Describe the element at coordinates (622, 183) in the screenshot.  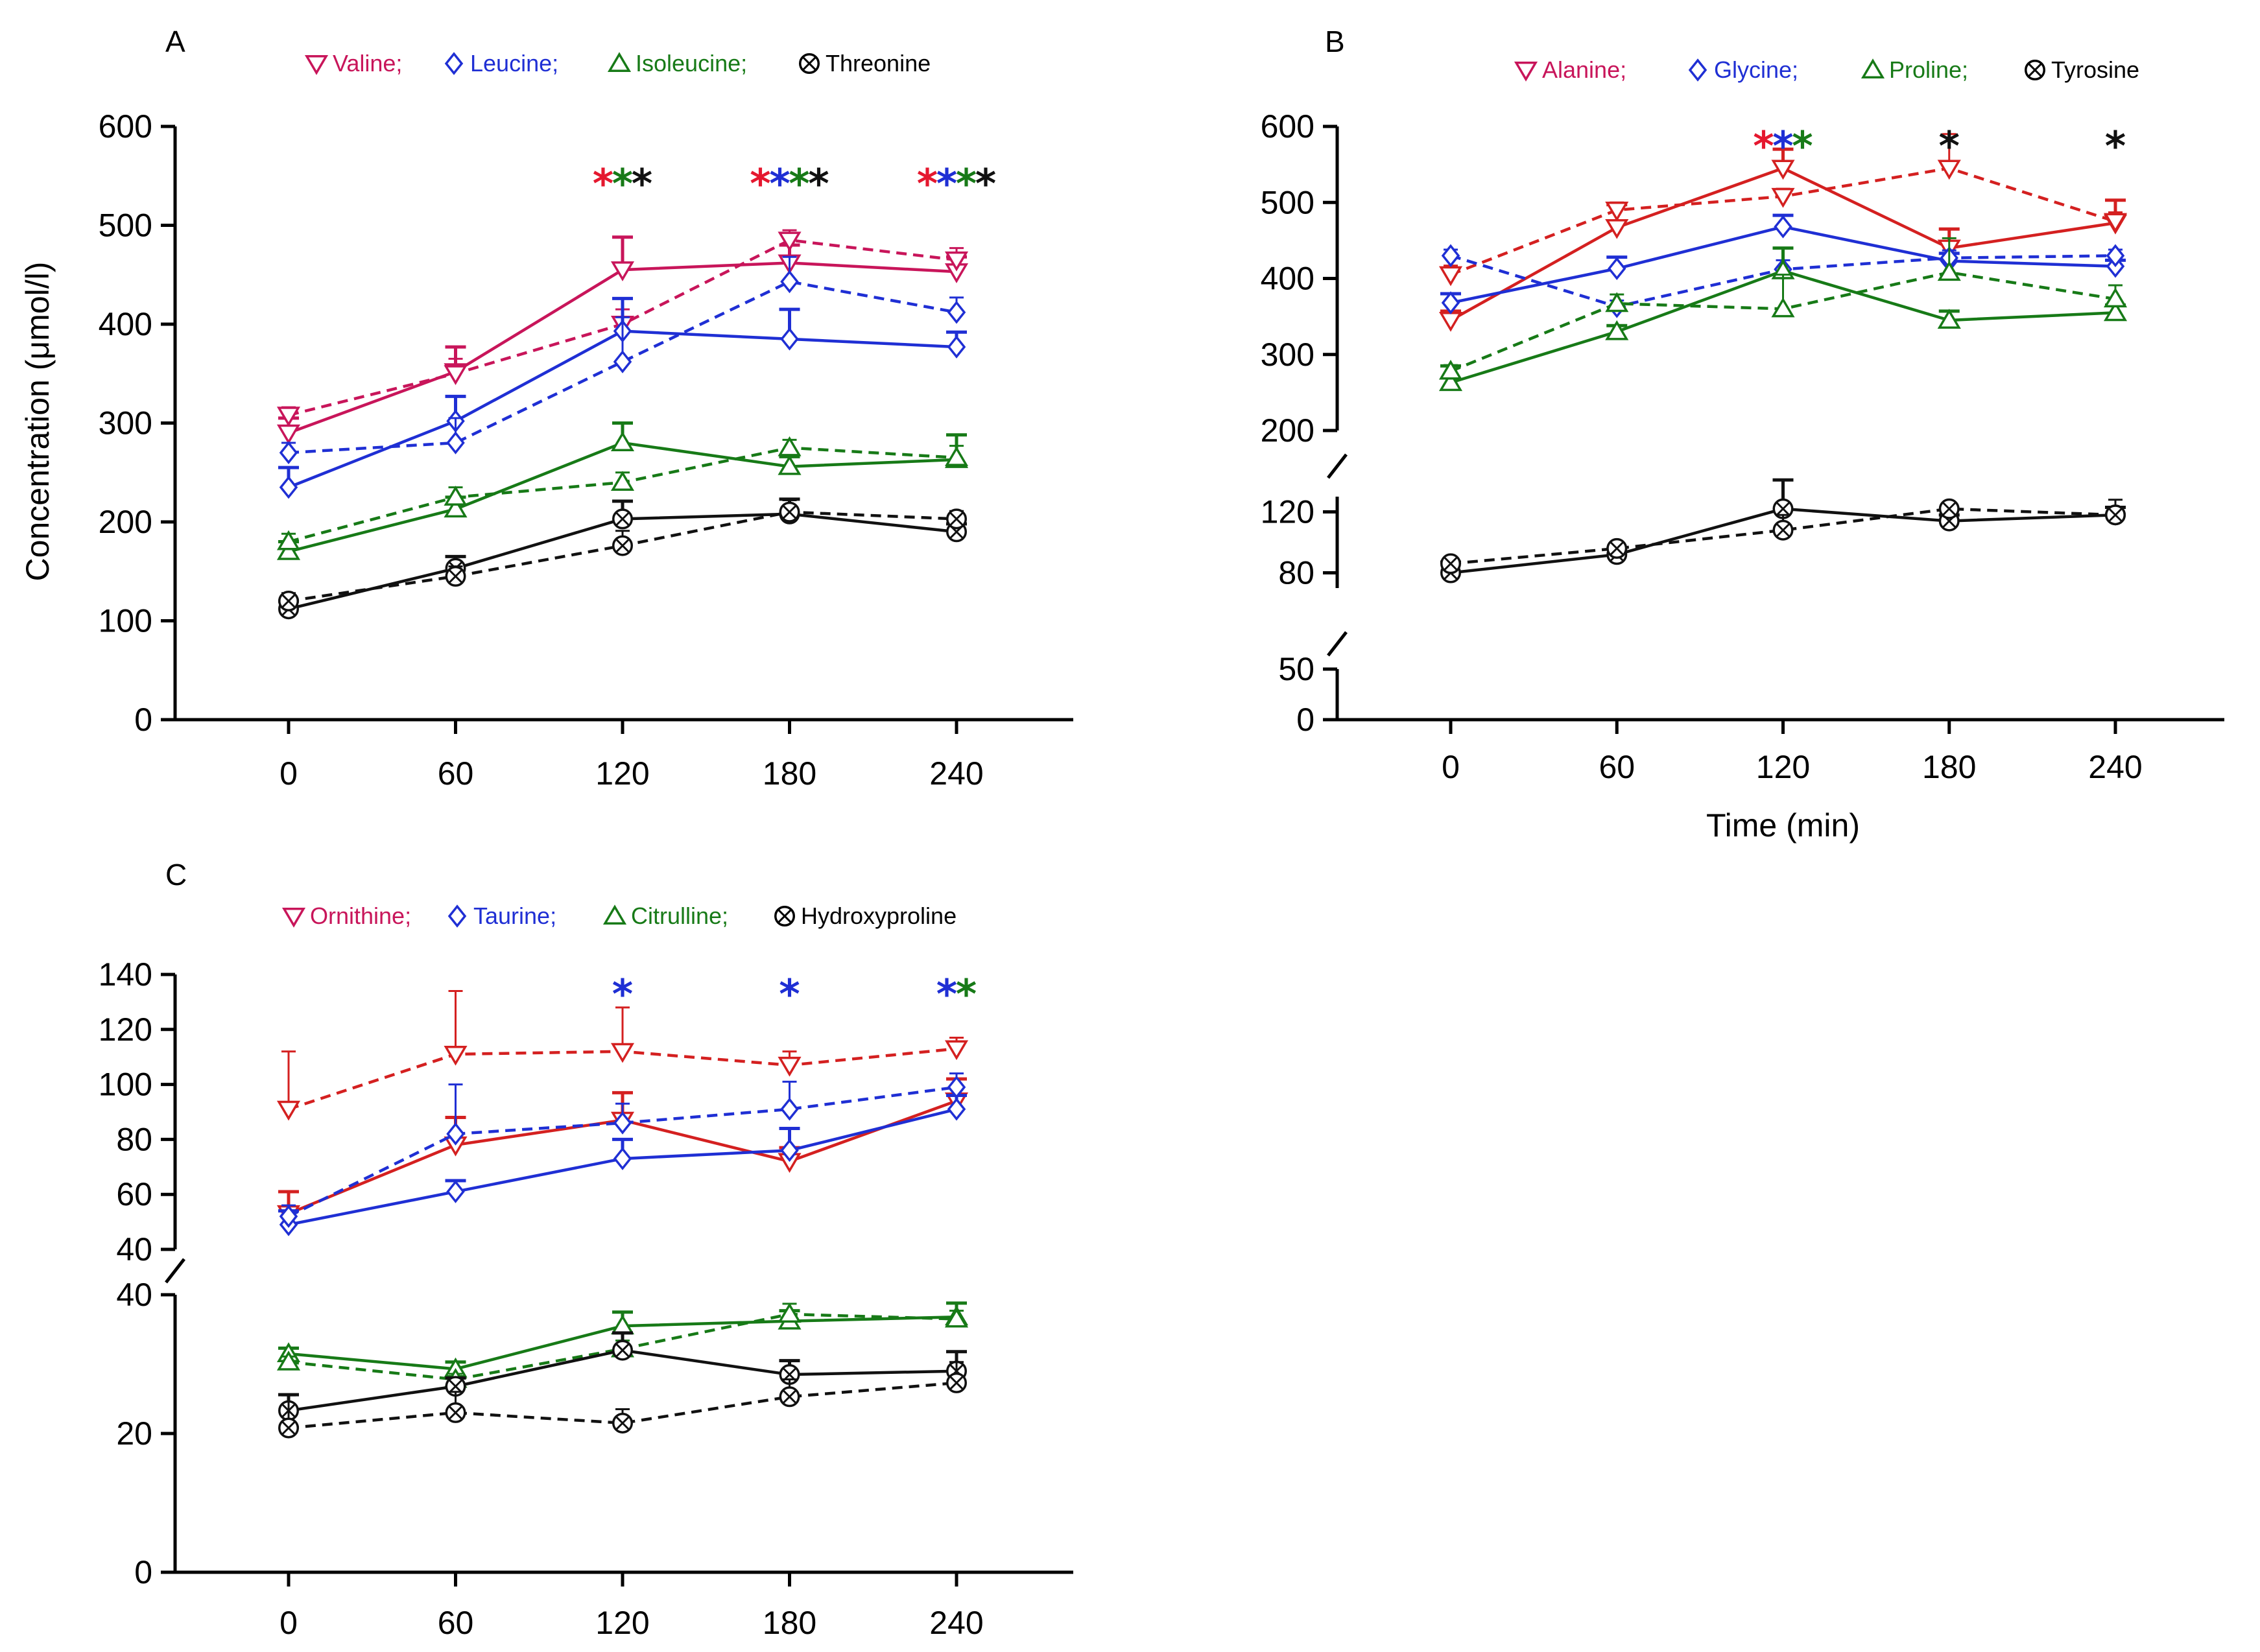
I see `panel-a-significance-0-star-1: *` at that location.